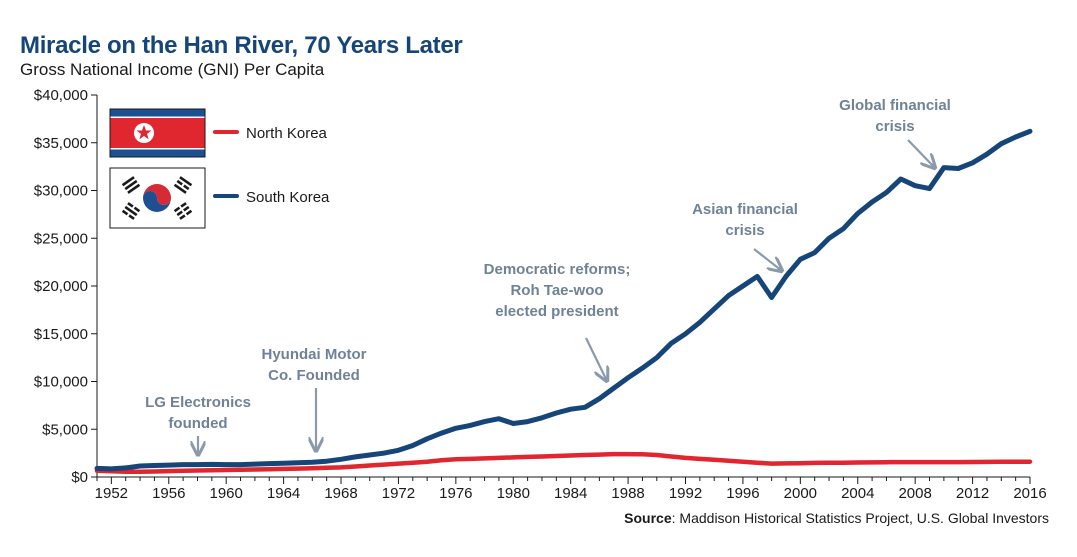 The image size is (1077, 557). Describe the element at coordinates (198, 413) in the screenshot. I see `annotation-lg: LG Electronics founded` at that location.